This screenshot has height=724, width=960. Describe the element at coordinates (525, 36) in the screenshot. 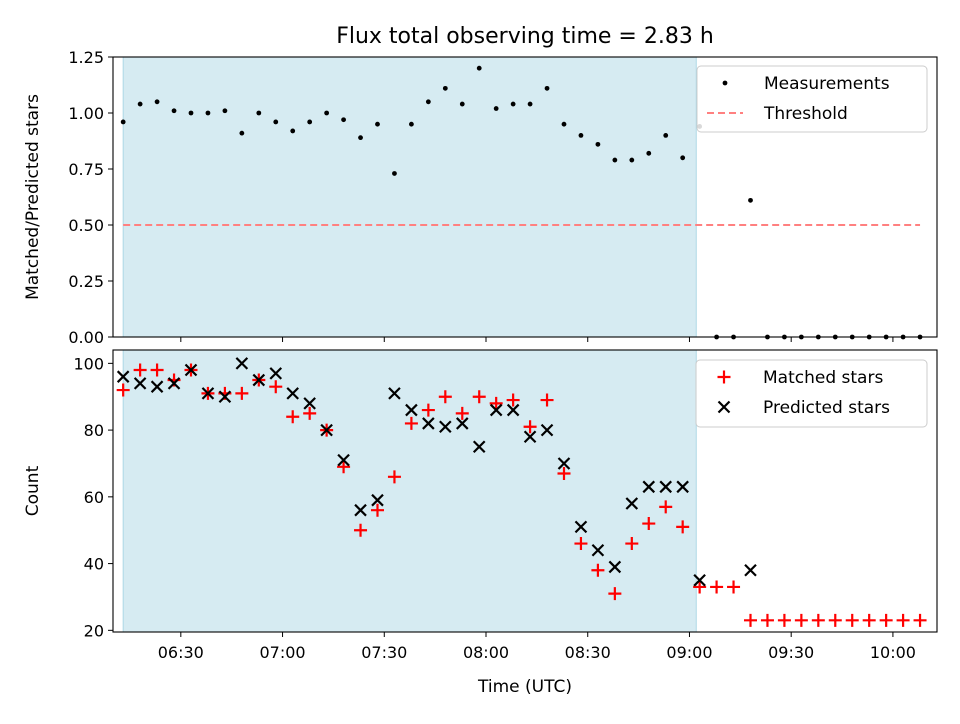

I see `chart-title: Flux total observing time = 2.83 h` at that location.